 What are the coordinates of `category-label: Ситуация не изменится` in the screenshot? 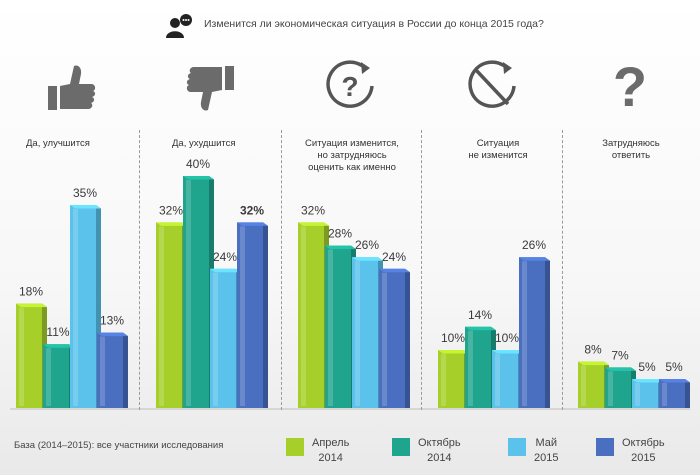 It's located at (498, 149).